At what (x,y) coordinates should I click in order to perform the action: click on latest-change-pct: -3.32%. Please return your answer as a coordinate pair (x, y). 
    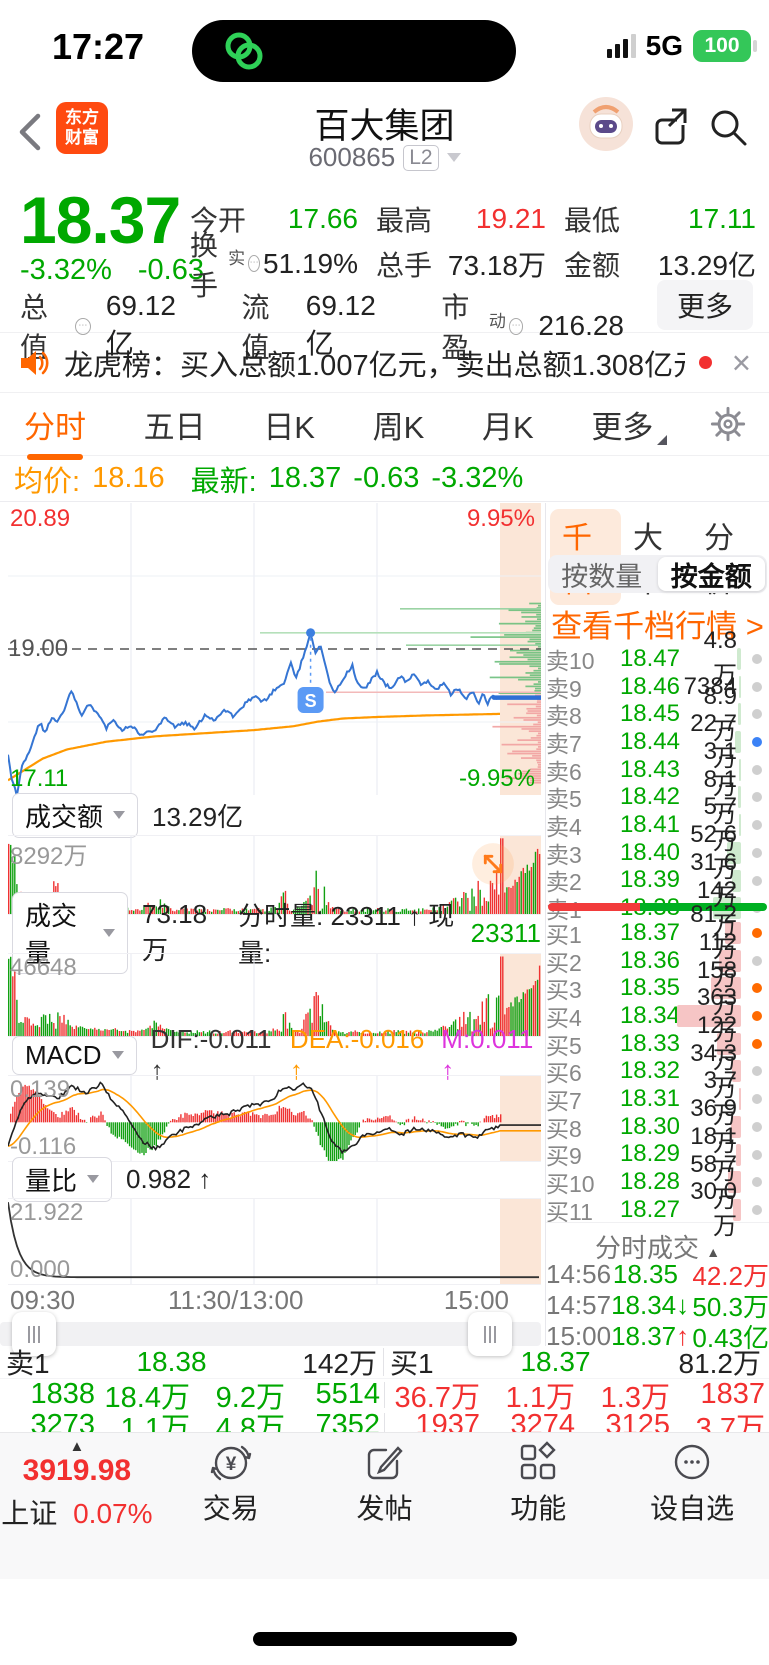
    Looking at the image, I should click on (477, 478).